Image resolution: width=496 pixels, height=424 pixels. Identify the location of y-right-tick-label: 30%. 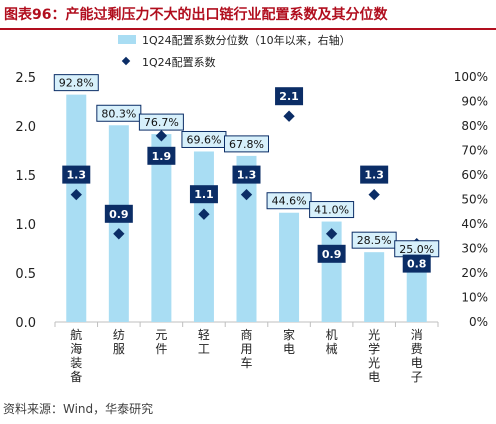
(474, 249).